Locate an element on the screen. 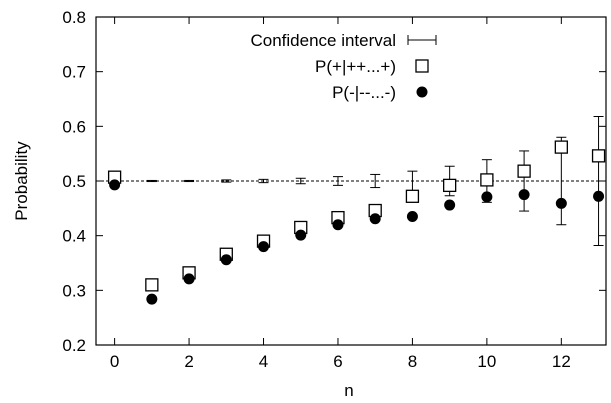 This screenshot has width=611, height=403. x-tick-label: 8 is located at coordinates (412, 361).